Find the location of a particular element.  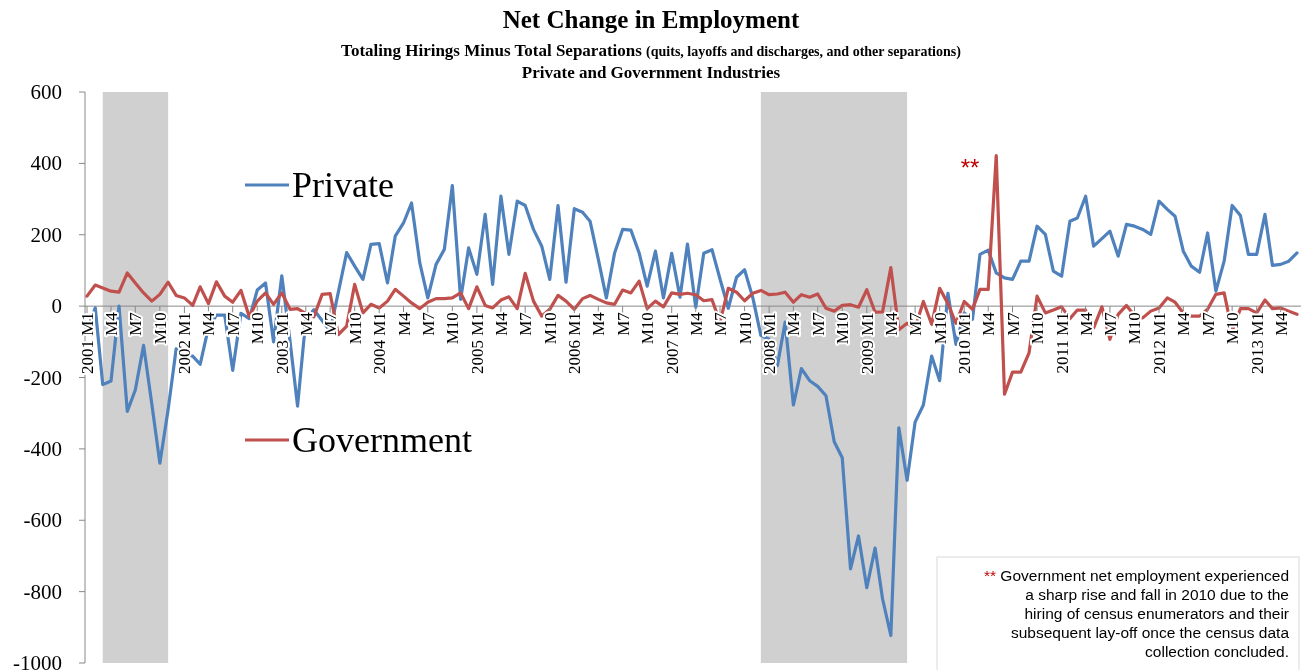

x-tick-label: 2002 M1 is located at coordinates (185, 343).